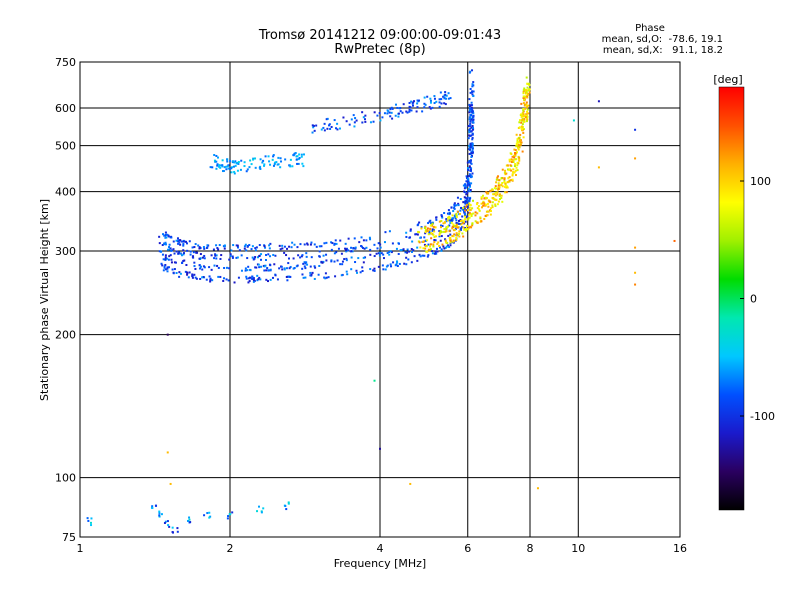 The width and height of the screenshot is (800, 600). Describe the element at coordinates (530, 548) in the screenshot. I see `x-tick-label: 8` at that location.